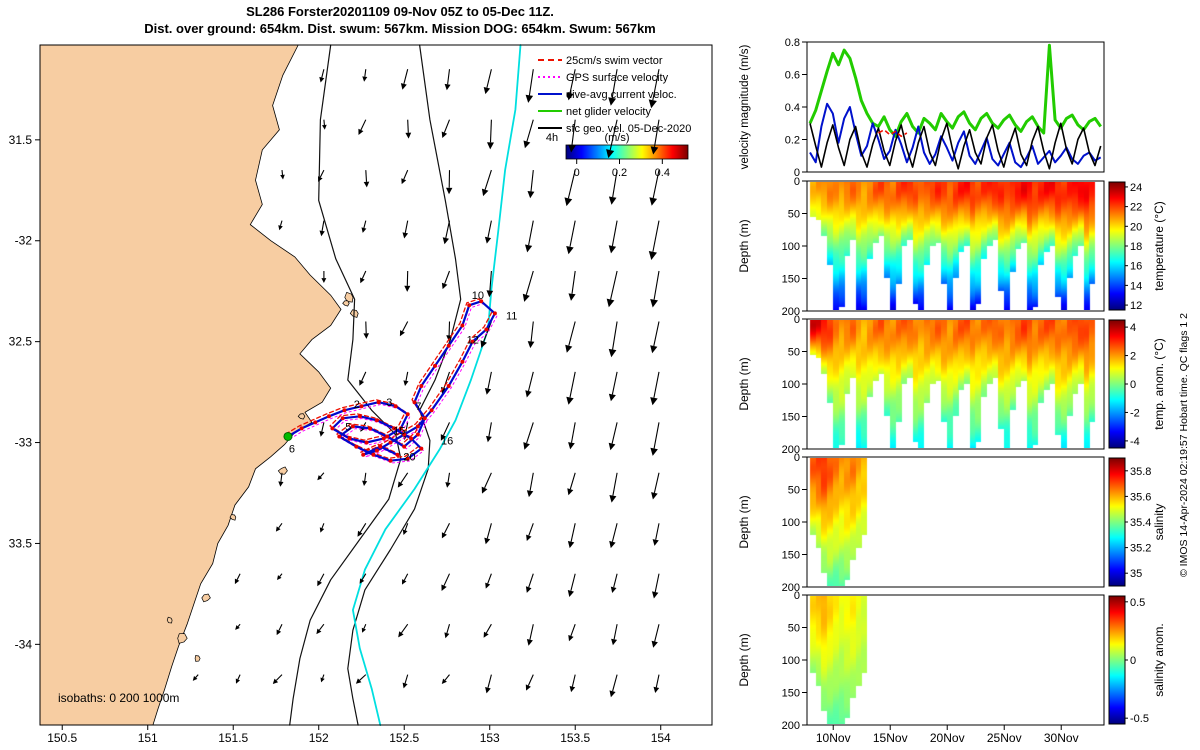 The width and height of the screenshot is (1200, 750). What do you see at coordinates (21, 543) in the screenshot?
I see `map-y-tick-label: 33.5` at bounding box center [21, 543].